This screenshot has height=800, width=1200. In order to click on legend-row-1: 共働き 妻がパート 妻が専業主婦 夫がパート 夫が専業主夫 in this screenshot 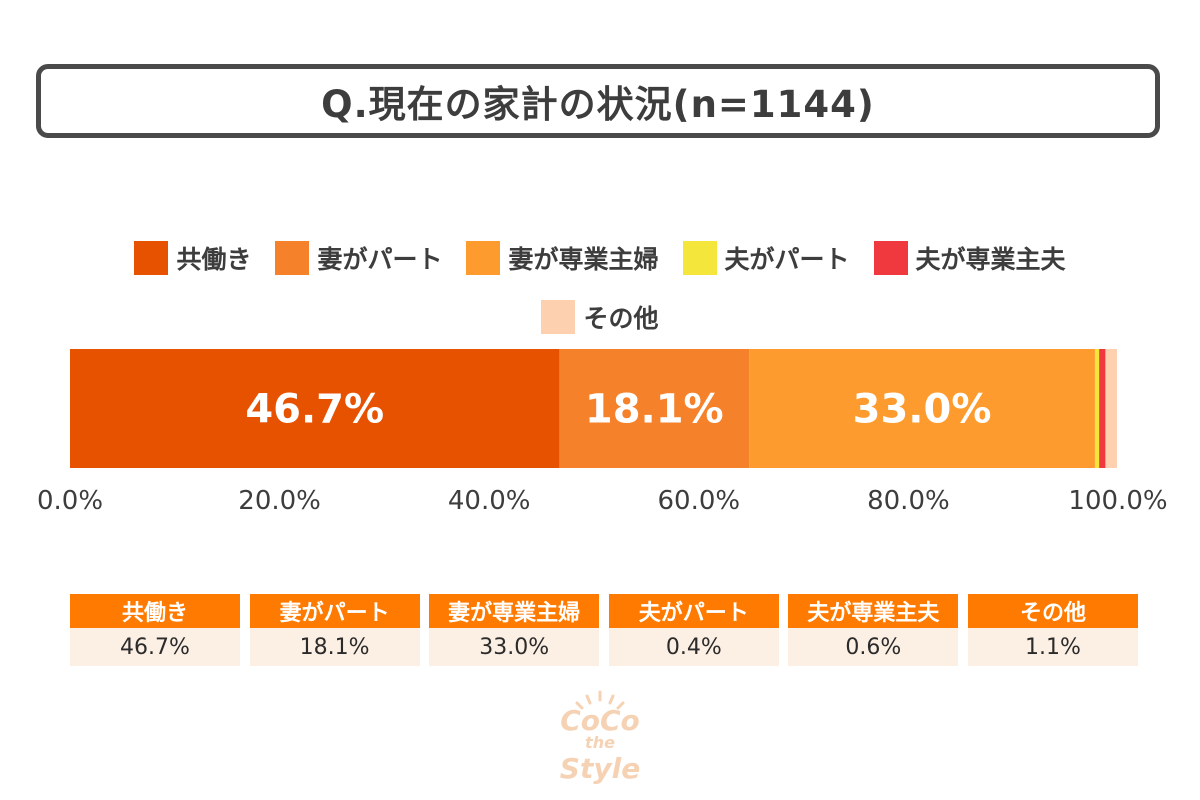, I will do `click(600, 258)`.